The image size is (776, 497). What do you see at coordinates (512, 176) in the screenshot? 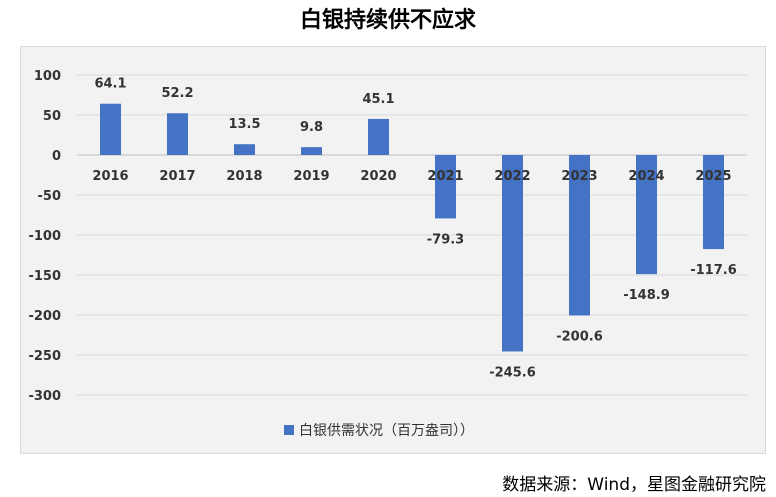
I see `x-tick-label: 2022` at bounding box center [512, 176].